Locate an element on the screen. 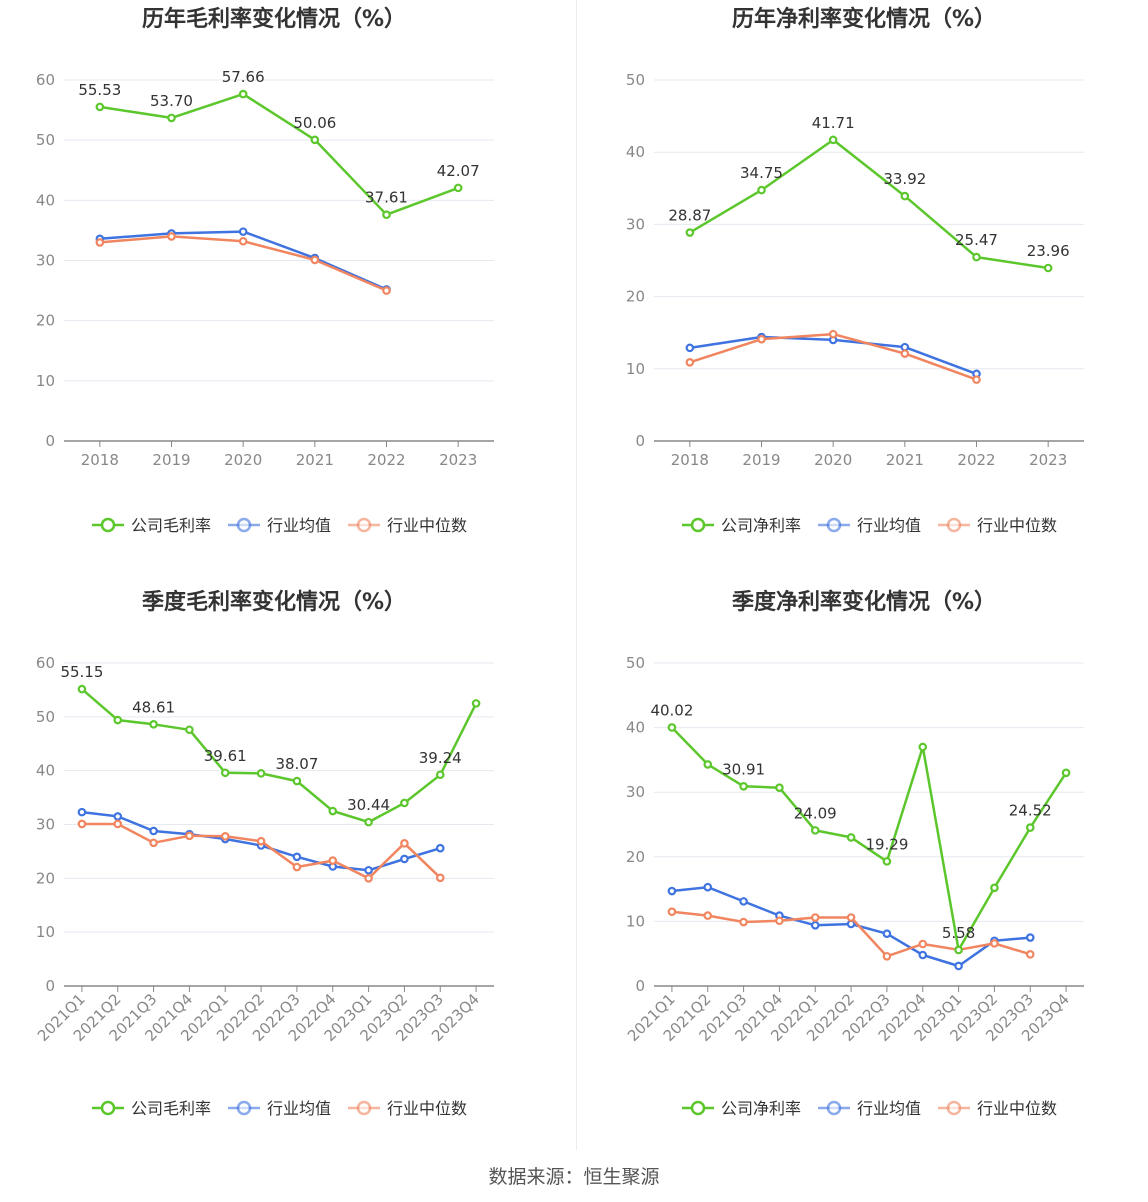 The image size is (1148, 1202). series-line-company is located at coordinates (869, 839).